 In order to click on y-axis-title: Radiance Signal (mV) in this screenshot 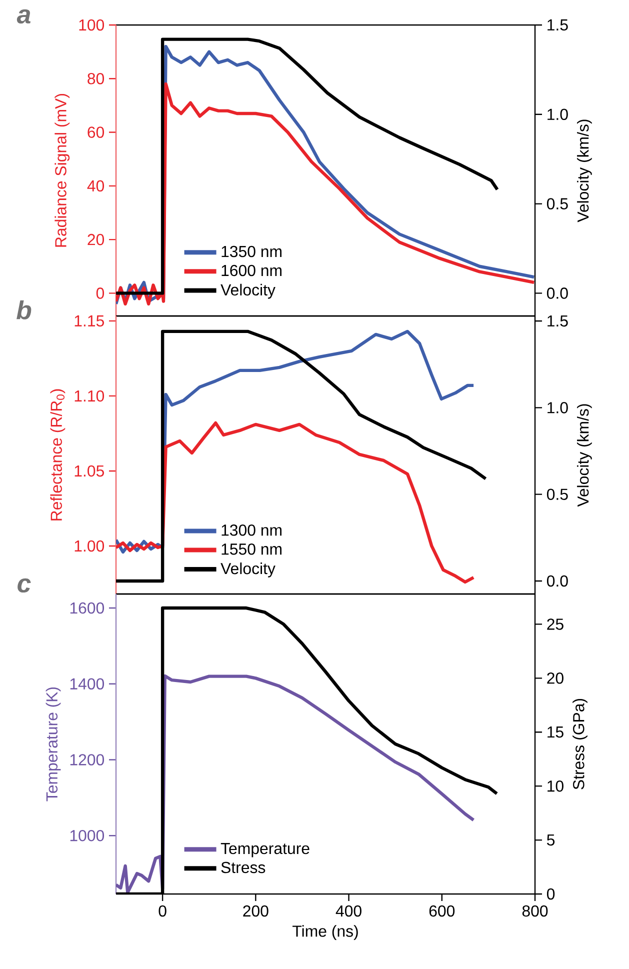, I will do `click(62, 170)`.